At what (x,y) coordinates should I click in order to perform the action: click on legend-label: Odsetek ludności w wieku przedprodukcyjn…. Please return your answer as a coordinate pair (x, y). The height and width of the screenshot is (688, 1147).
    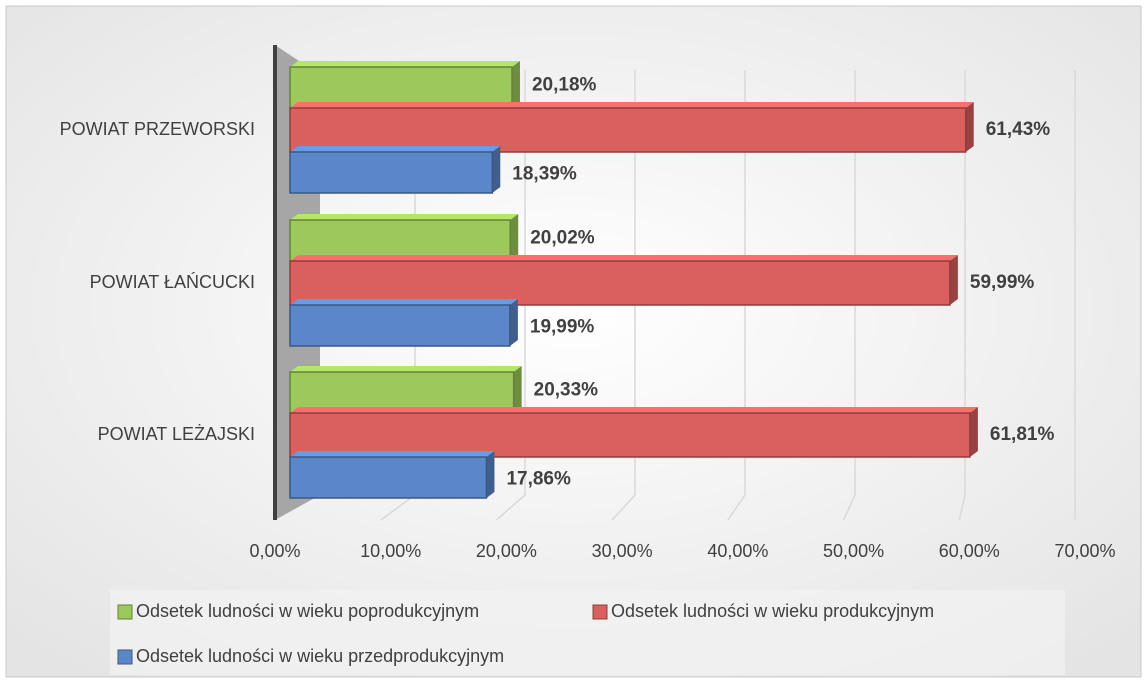
    Looking at the image, I should click on (320, 656).